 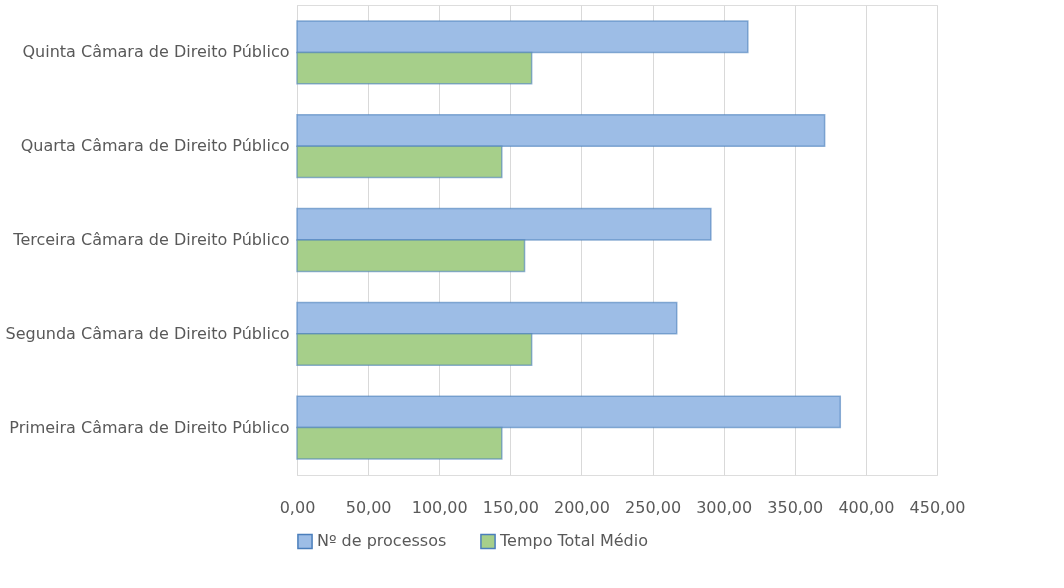 What do you see at coordinates (297, 507) in the screenshot?
I see `x-tick-label: 0,00` at bounding box center [297, 507].